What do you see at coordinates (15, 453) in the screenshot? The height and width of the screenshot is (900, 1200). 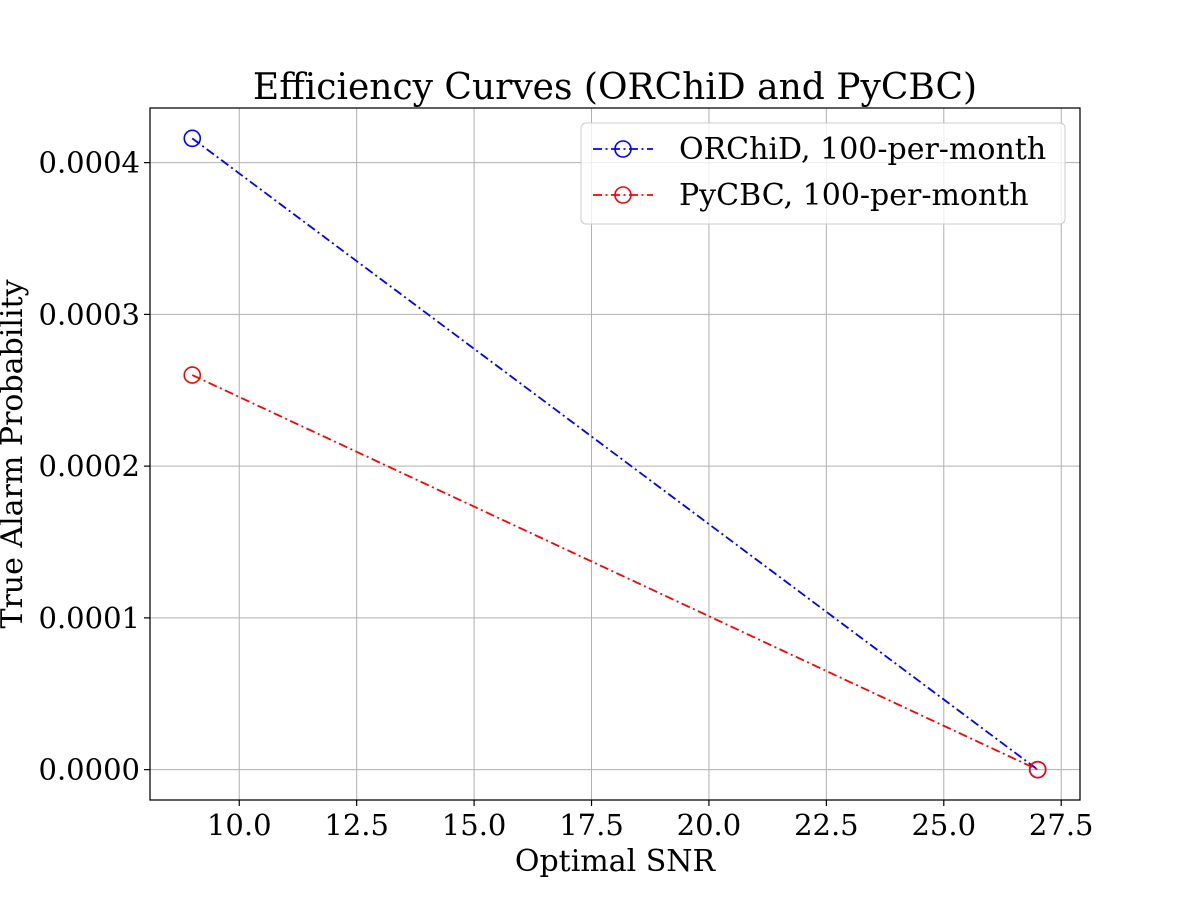 I see `y-axis-label: True Alarm Probability` at bounding box center [15, 453].